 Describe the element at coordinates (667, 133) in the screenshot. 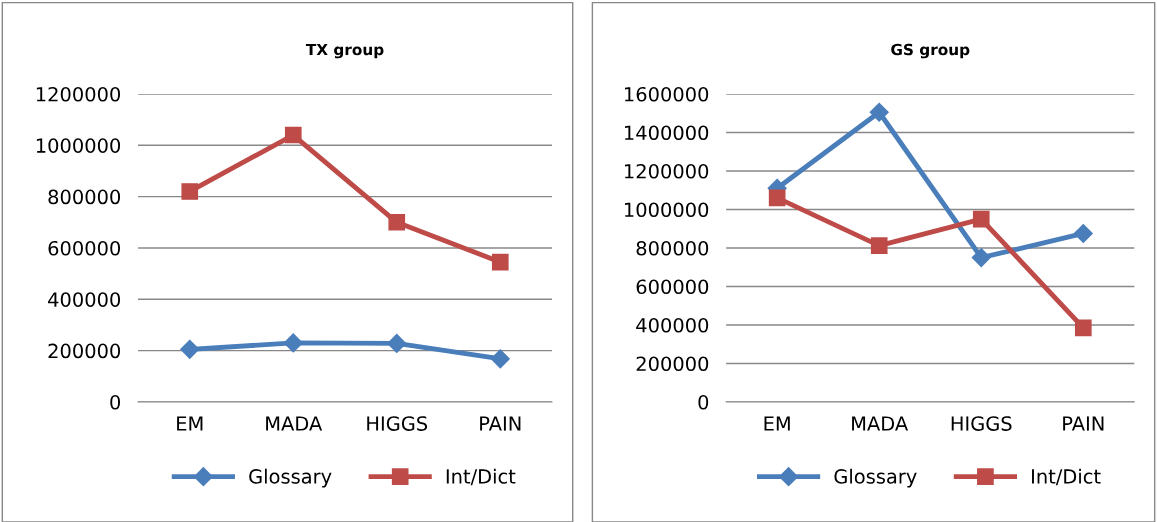

I see `y-tick-label: 1400000` at that location.